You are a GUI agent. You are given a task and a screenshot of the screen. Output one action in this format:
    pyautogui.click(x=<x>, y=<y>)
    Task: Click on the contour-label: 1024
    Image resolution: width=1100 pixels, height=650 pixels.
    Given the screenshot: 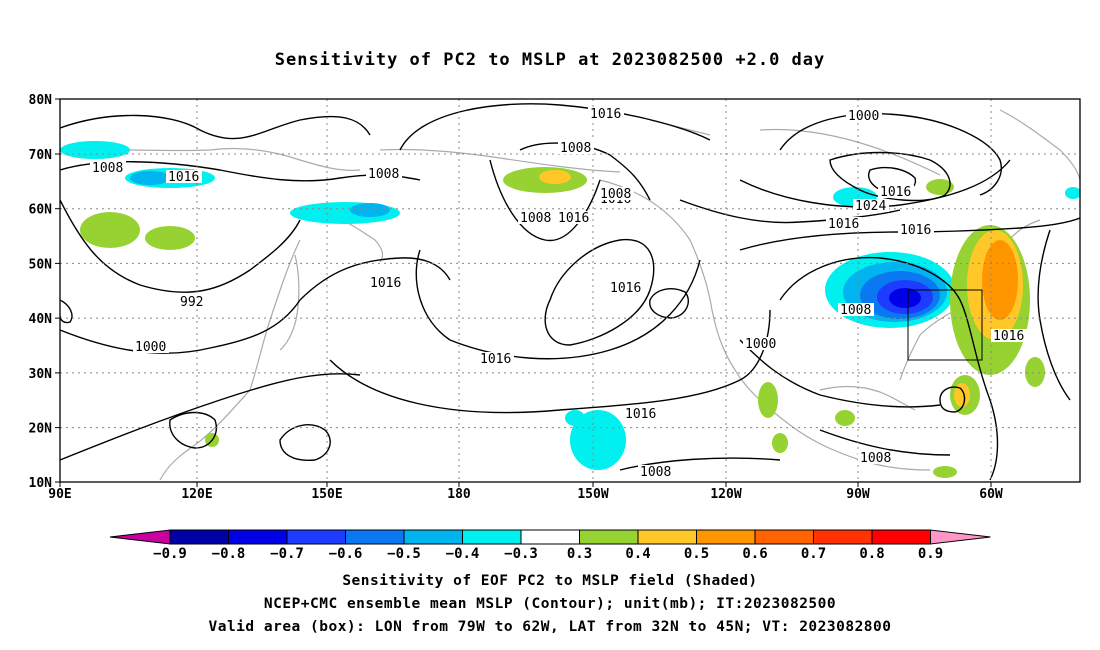 What is the action you would take?
    pyautogui.click(x=870, y=206)
    